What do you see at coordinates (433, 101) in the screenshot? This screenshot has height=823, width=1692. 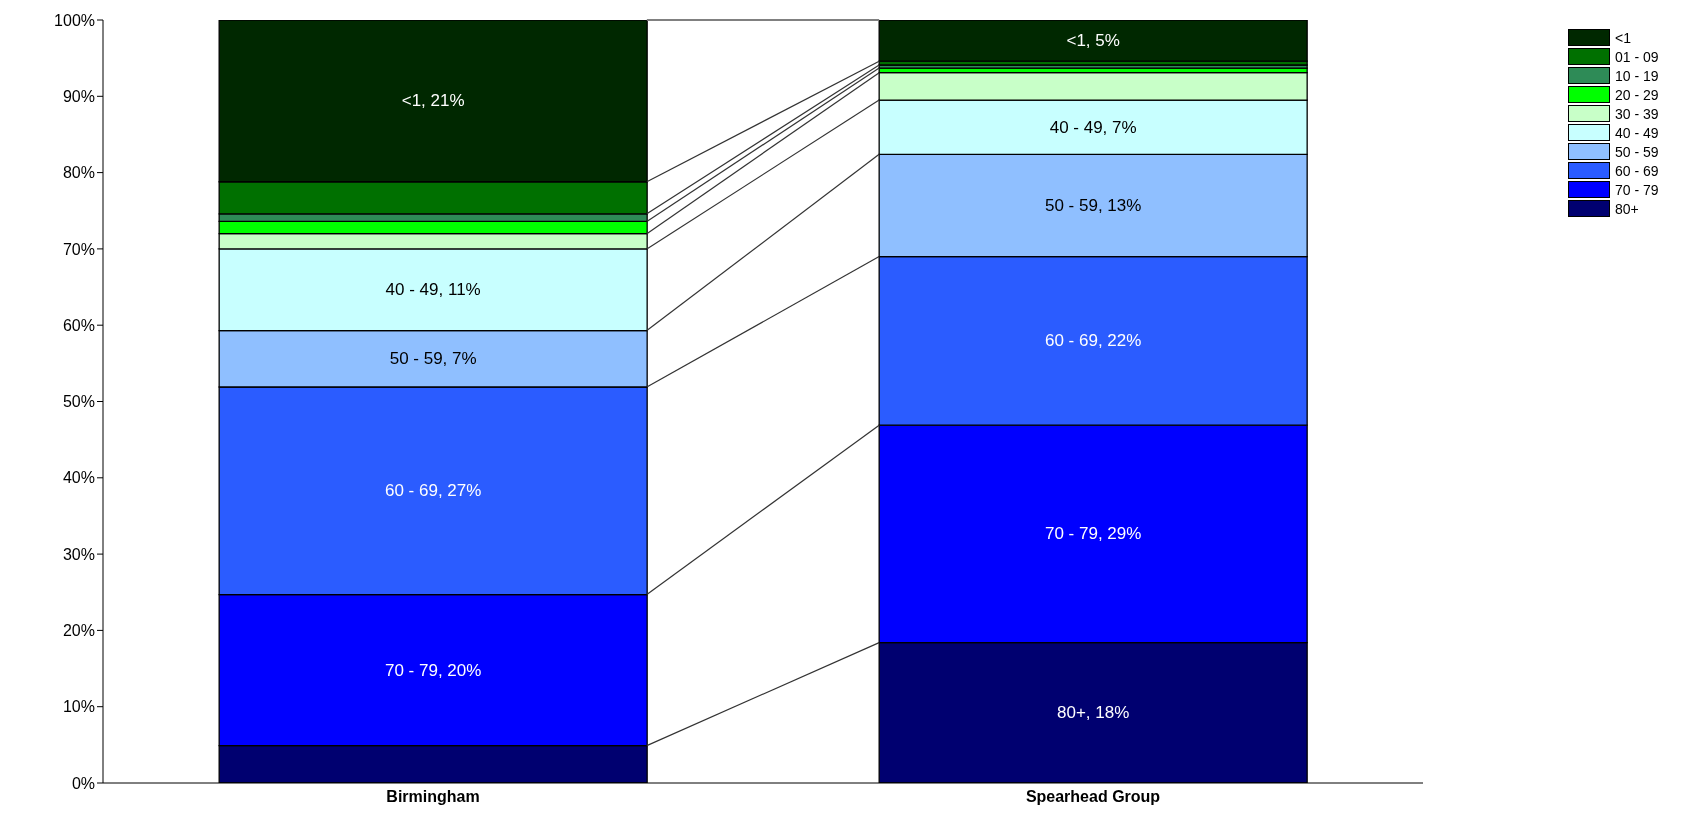 I see `data-label: <1, 21%` at bounding box center [433, 101].